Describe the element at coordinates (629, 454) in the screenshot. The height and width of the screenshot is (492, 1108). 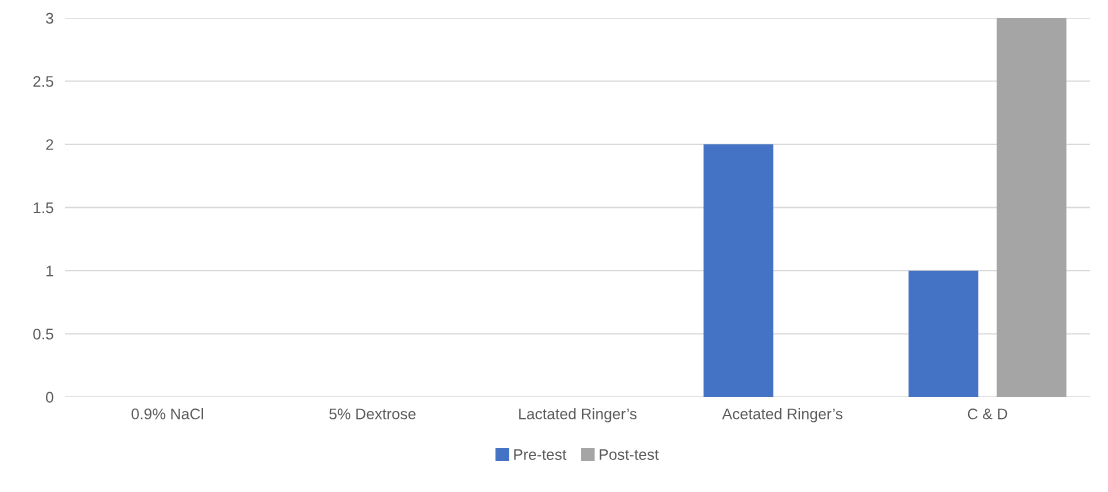
I see `legend-label: Post-test` at that location.